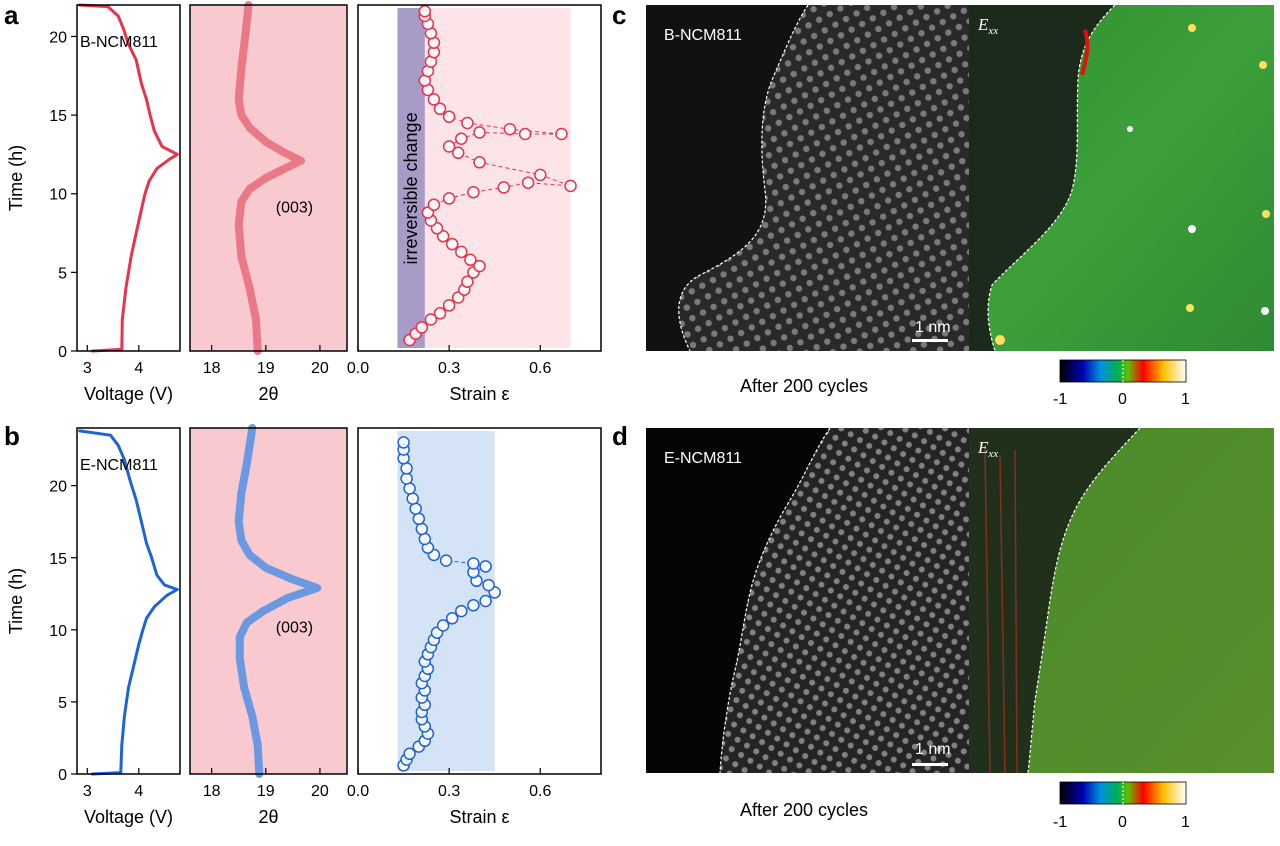  What do you see at coordinates (1084, 600) in the screenshot?
I see `strain-boundary-e` at bounding box center [1084, 600].